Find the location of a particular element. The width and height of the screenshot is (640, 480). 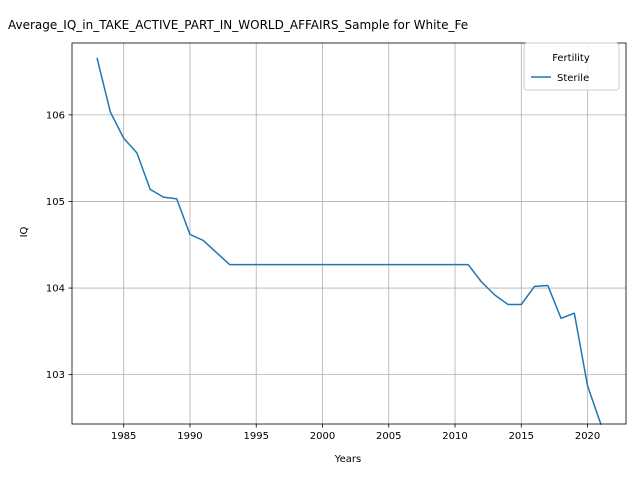

legend: Fertility Sterile is located at coordinates (571, 66).